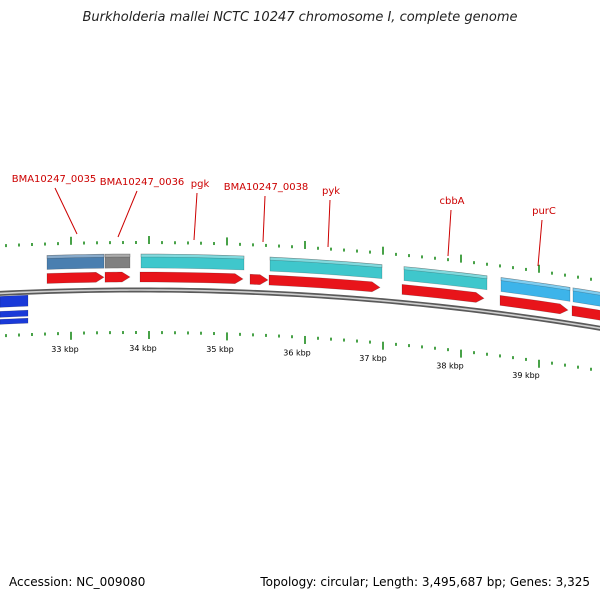  What do you see at coordinates (65, 349) in the screenshot?
I see `kbp-label: 33 kbp` at bounding box center [65, 349].